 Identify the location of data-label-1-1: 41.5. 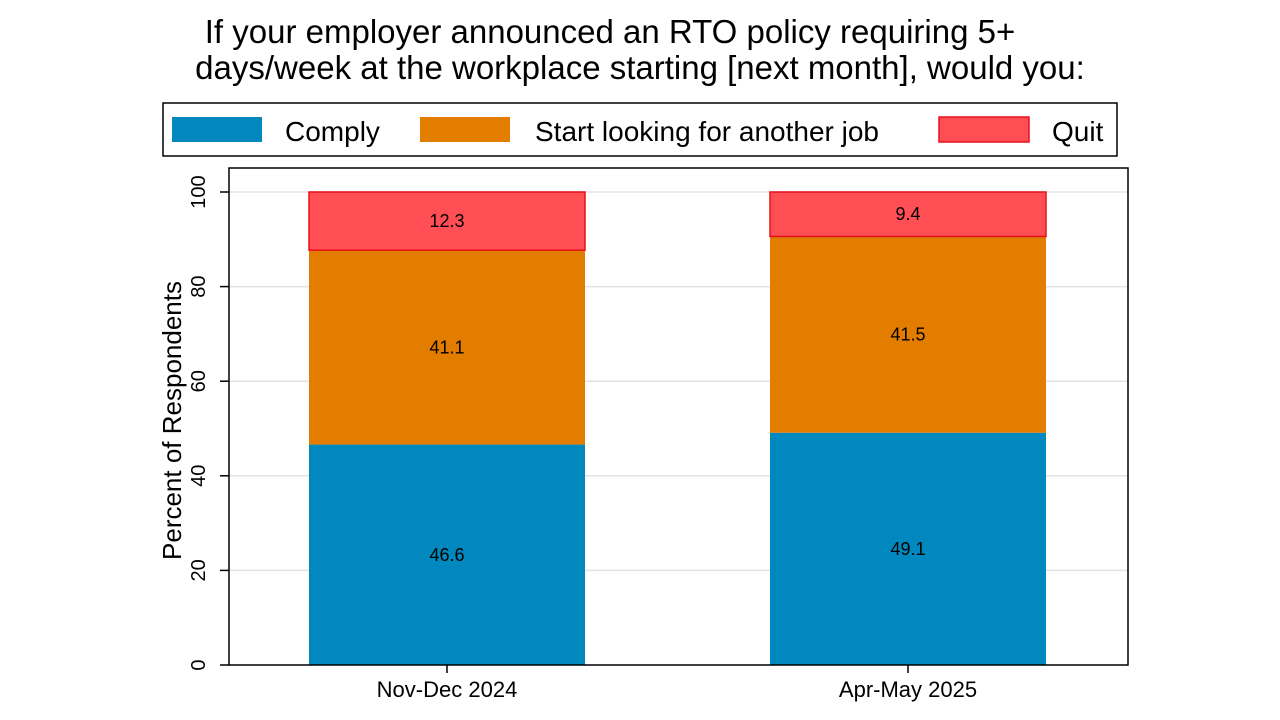
(907, 335).